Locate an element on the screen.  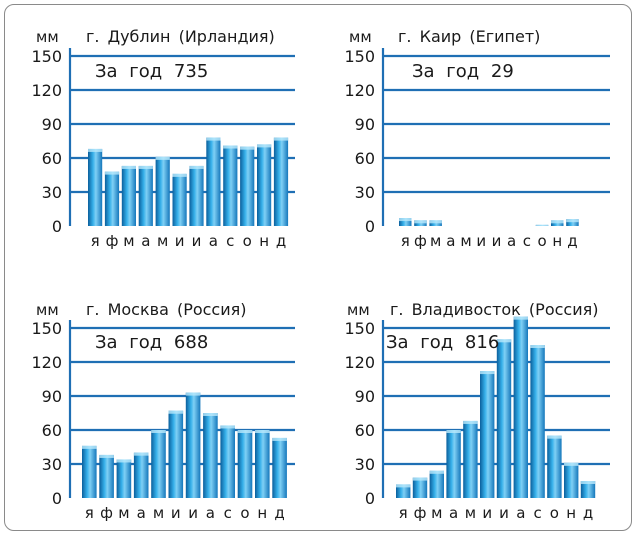
chart-title: г. Владивосток (Россия) is located at coordinates (494, 309).